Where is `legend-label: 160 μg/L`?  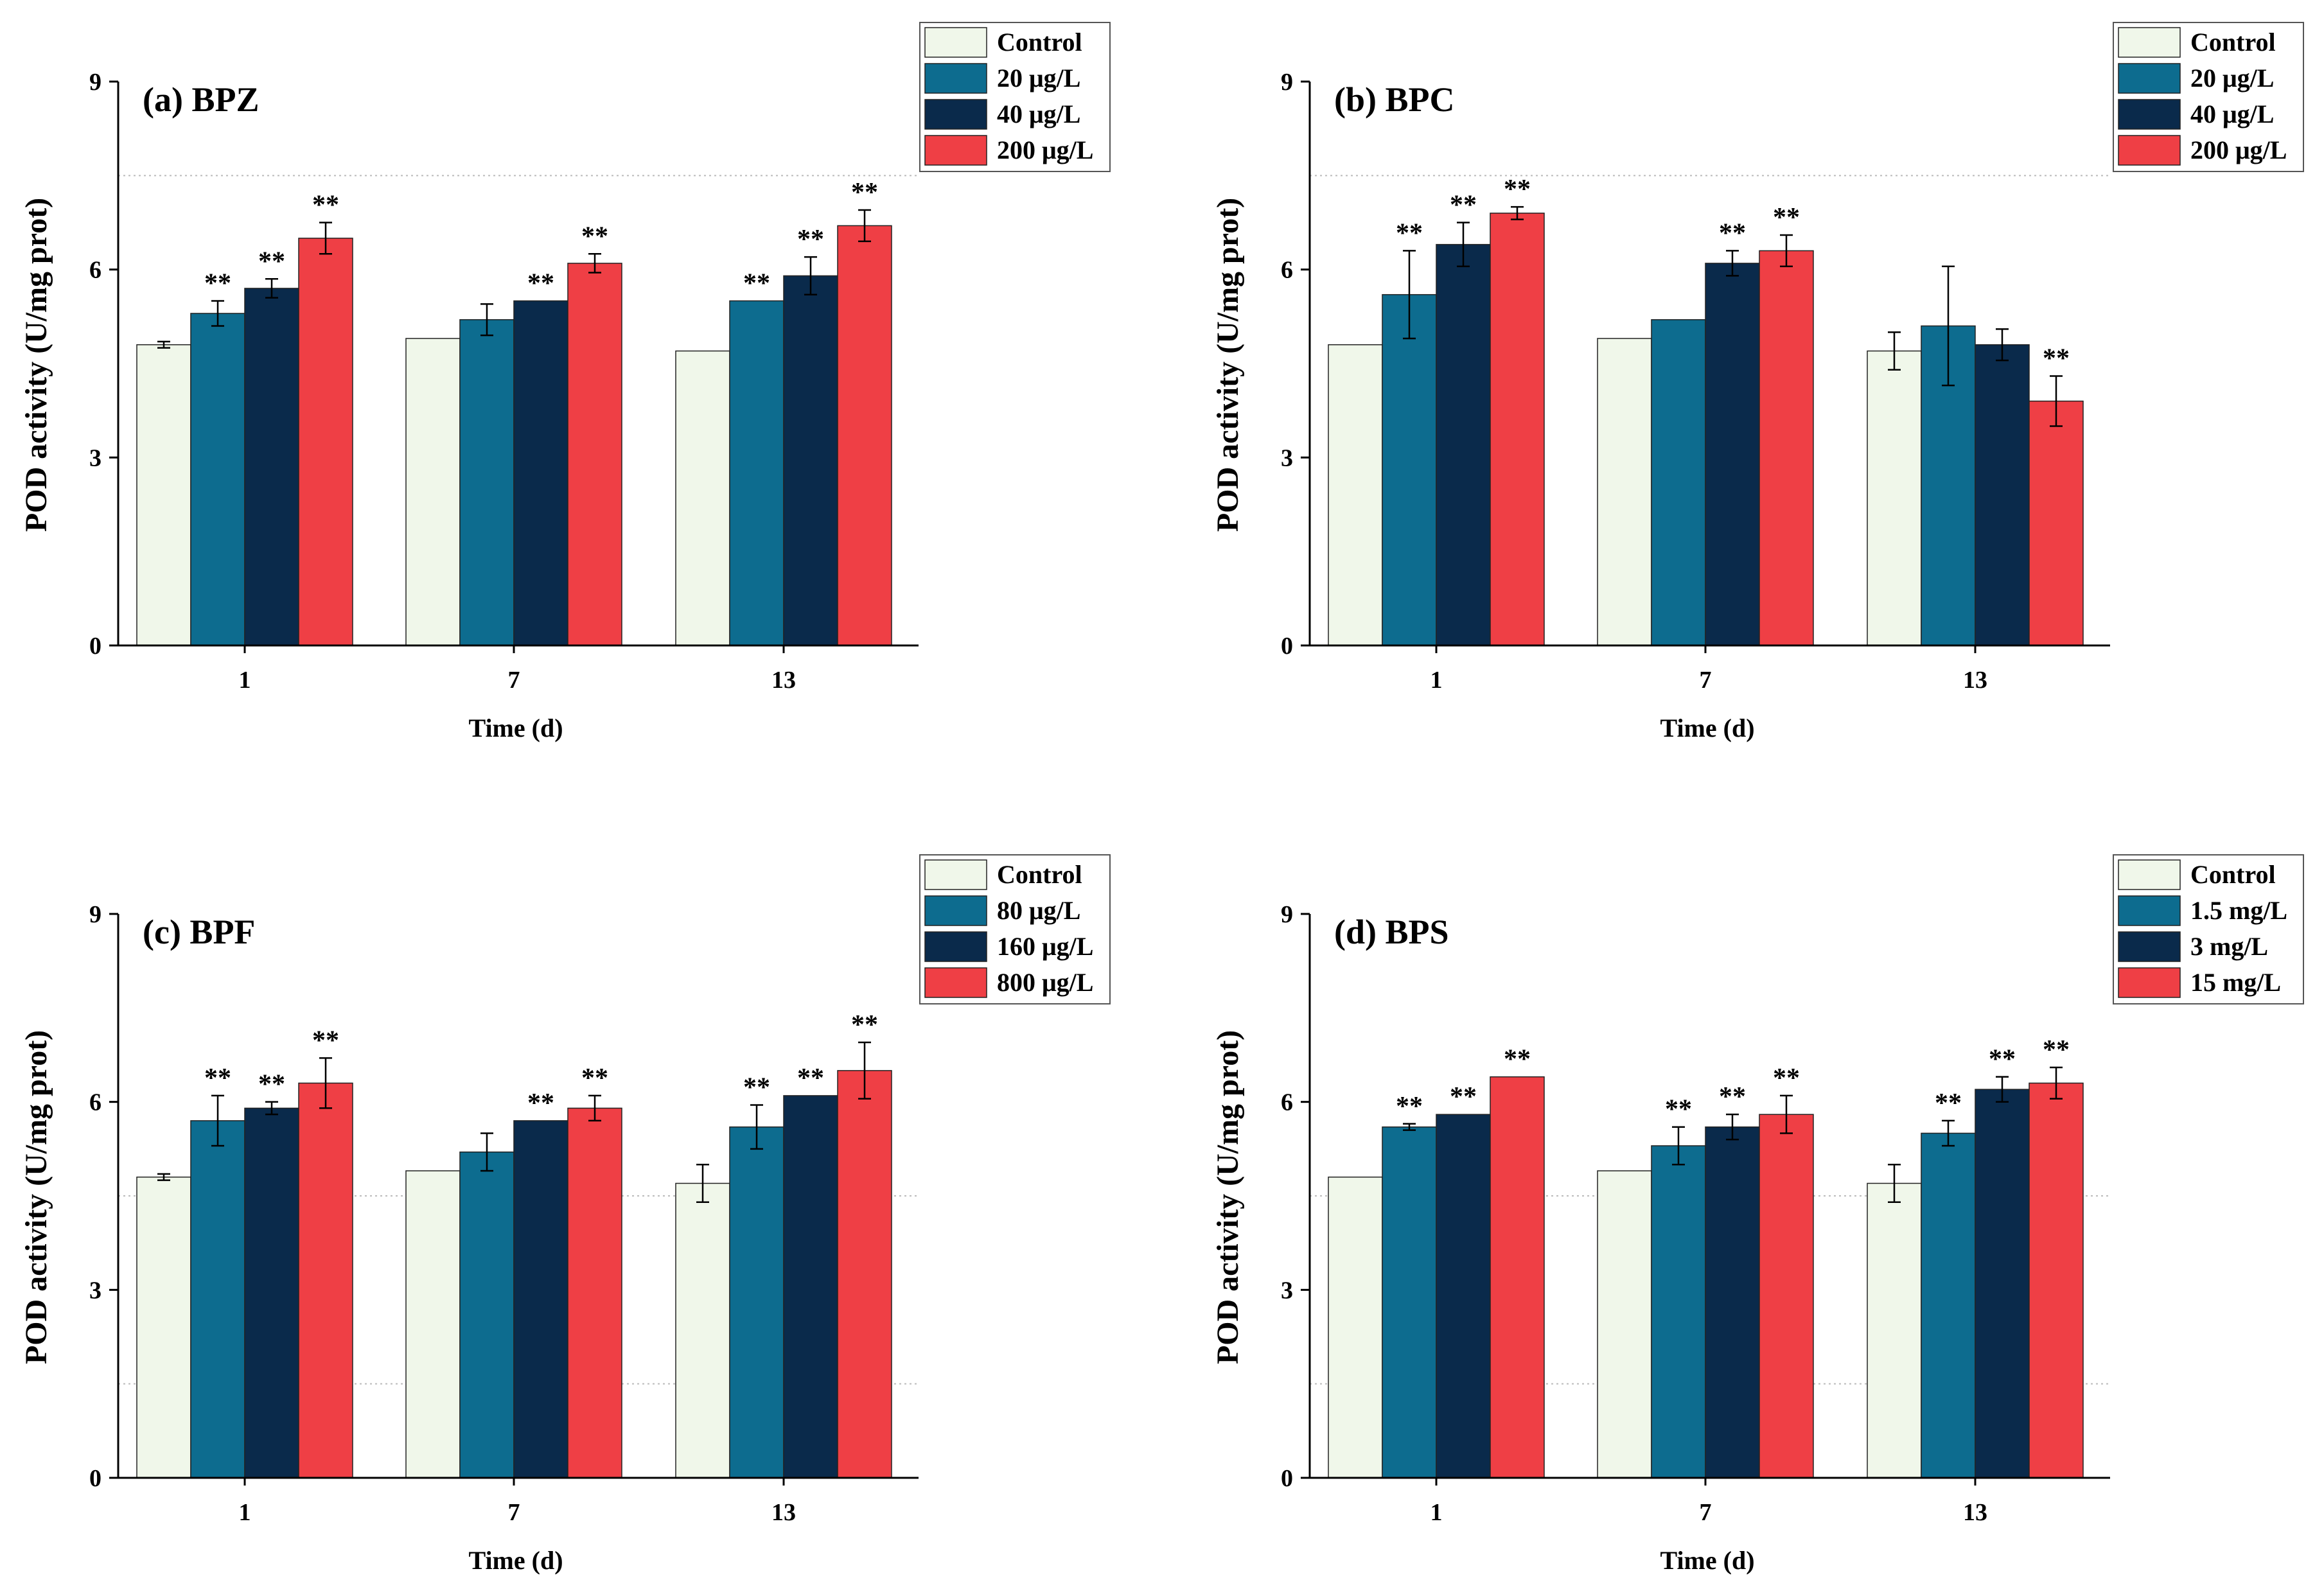
legend-label: 160 μg/L is located at coordinates (1045, 947).